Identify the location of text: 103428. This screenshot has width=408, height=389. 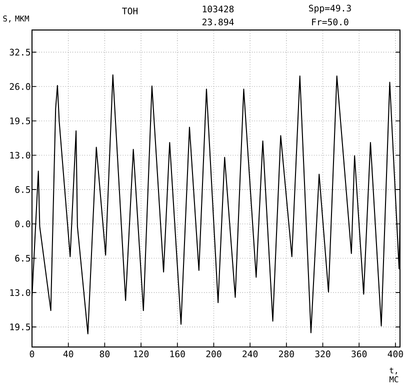
(218, 9).